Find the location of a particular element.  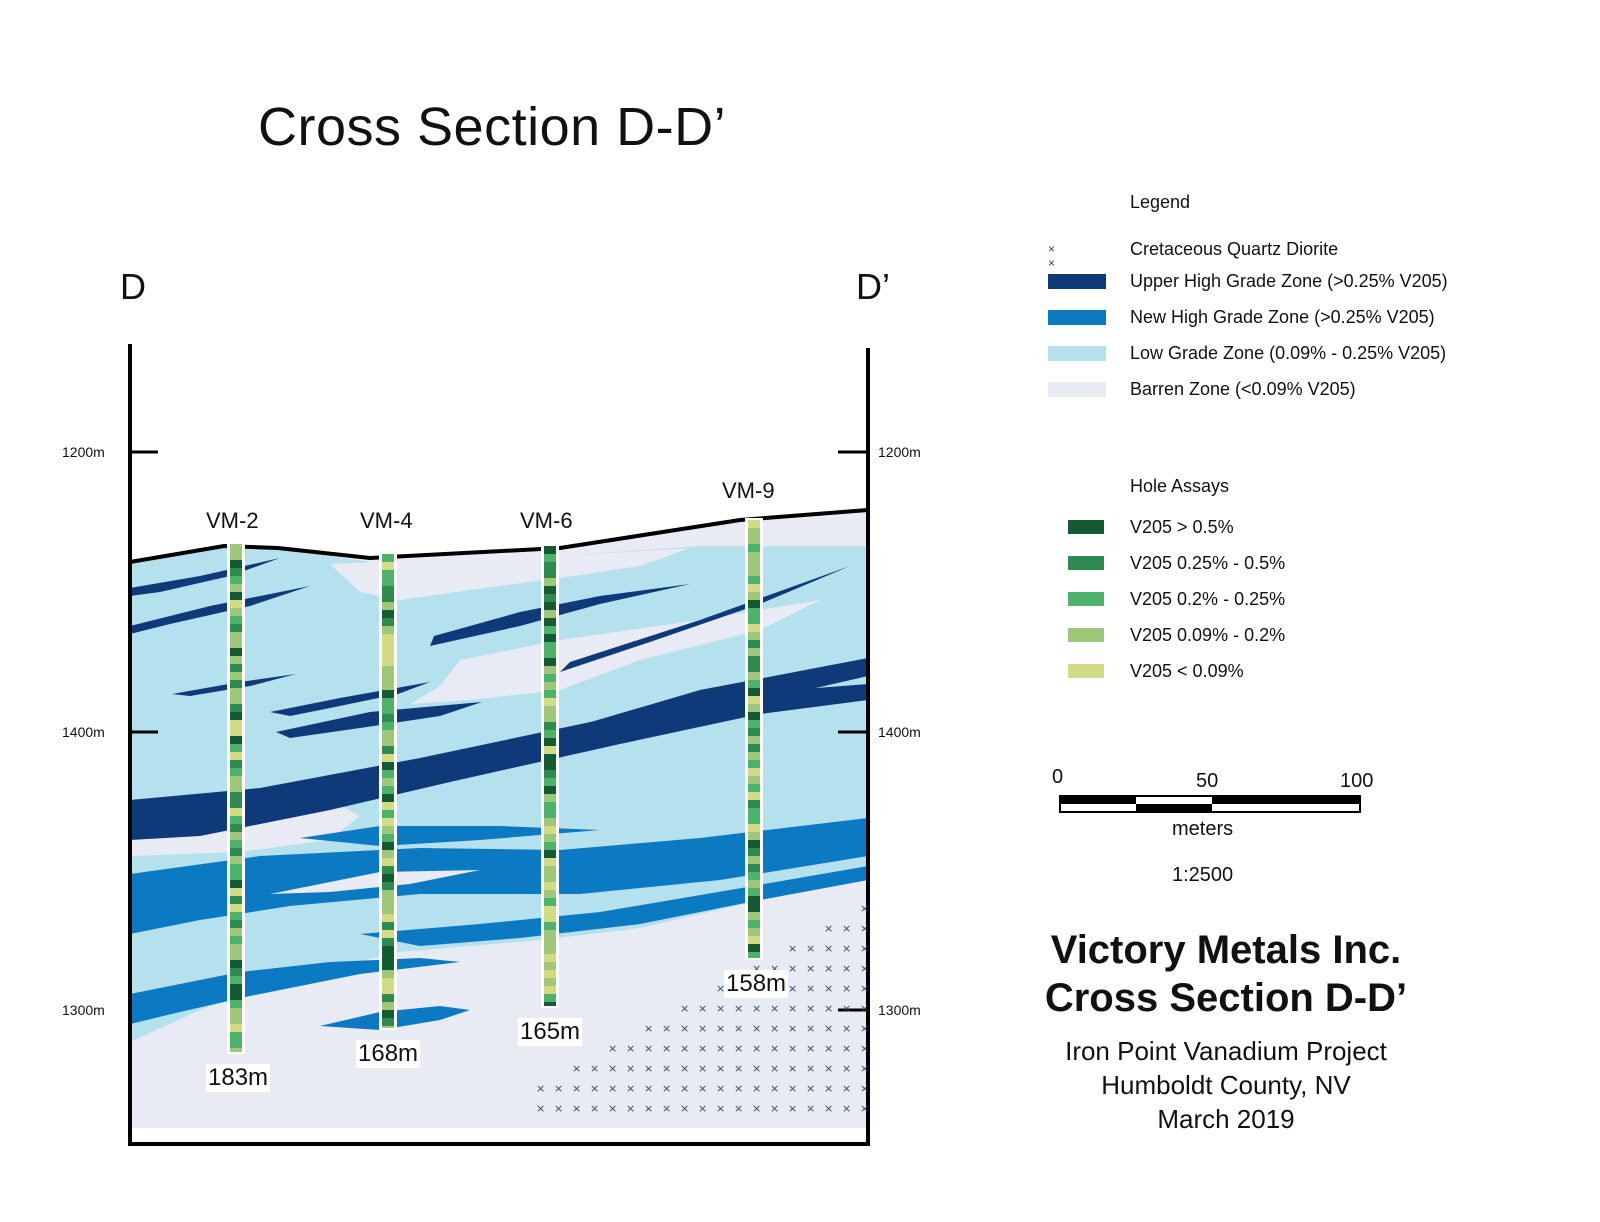

elevation-label: 1200m is located at coordinates (899, 452).